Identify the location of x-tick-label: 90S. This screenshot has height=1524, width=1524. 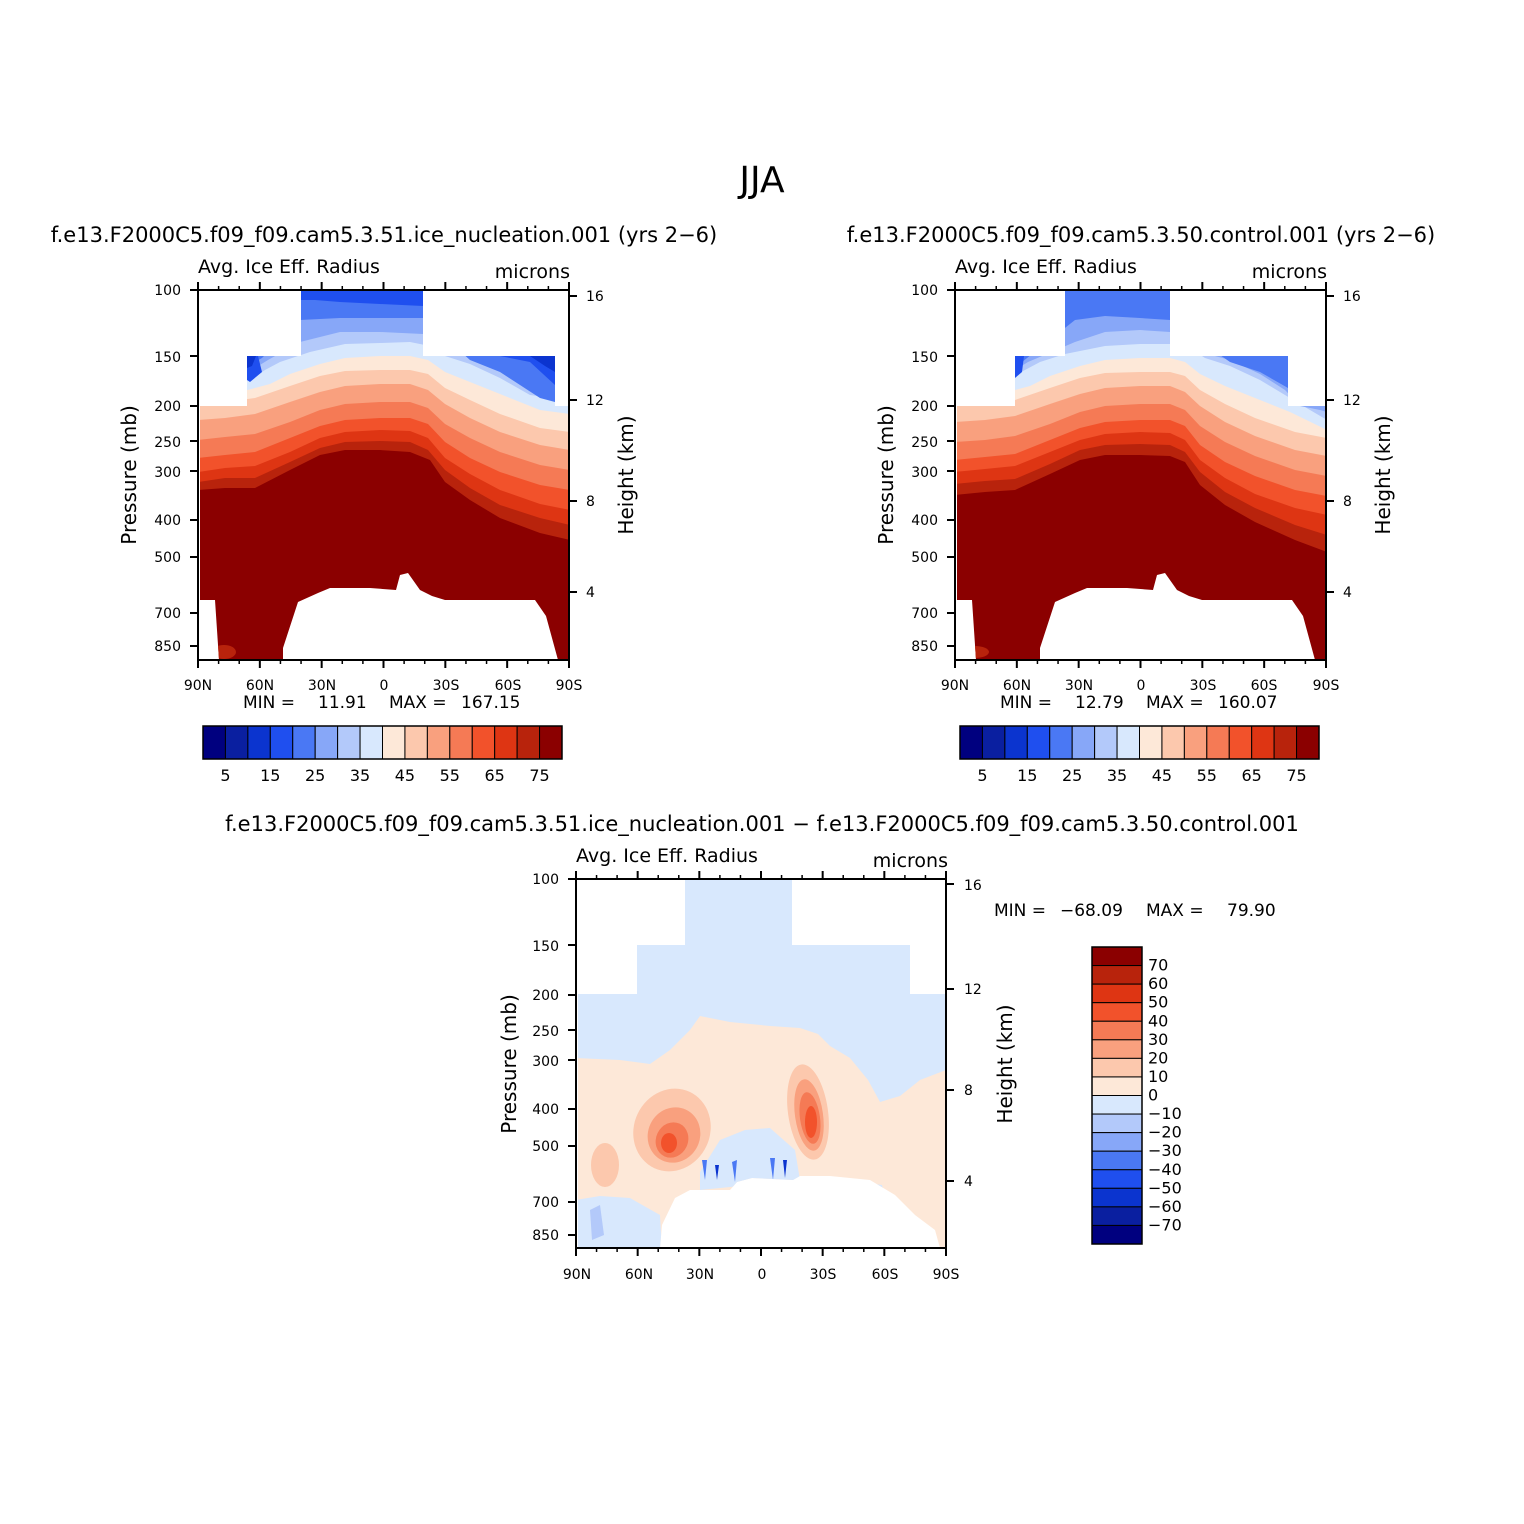
(946, 1275).